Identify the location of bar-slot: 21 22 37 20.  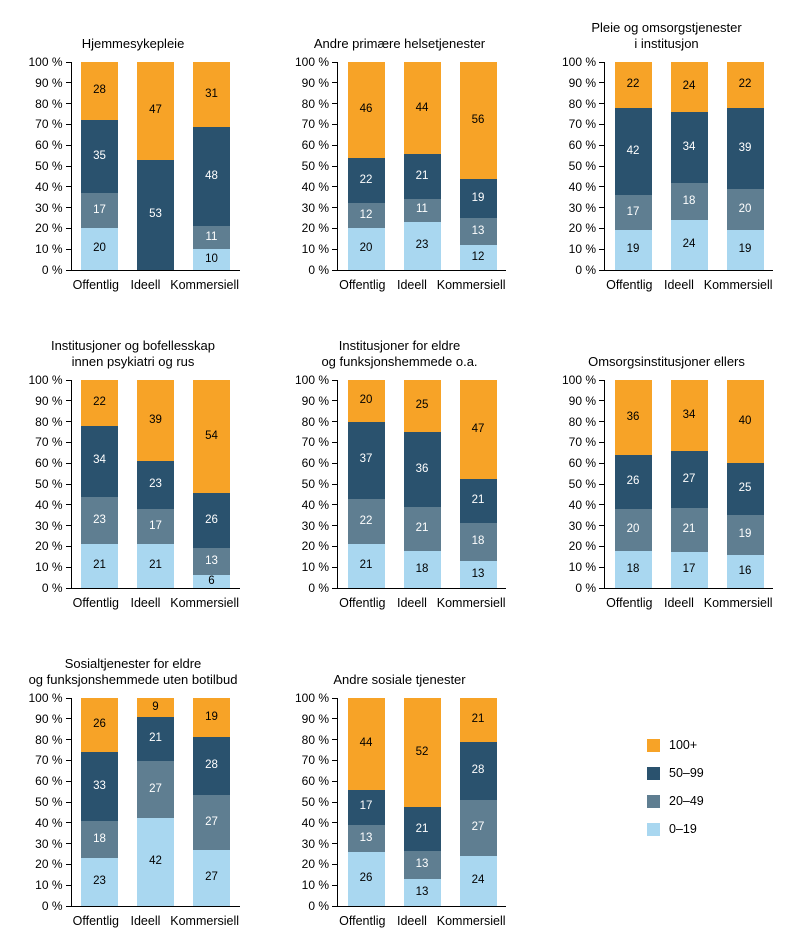
(366, 484).